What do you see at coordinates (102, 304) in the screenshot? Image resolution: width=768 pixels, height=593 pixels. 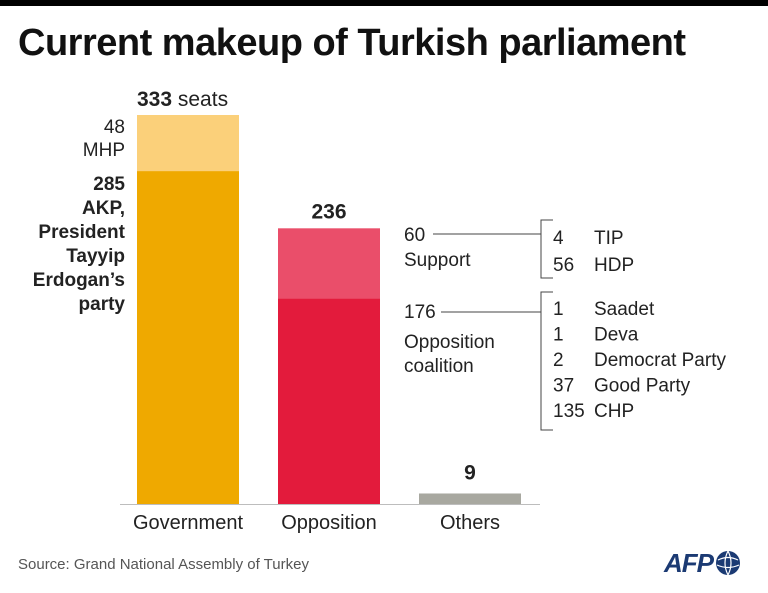 I see `akp-name-label: party` at bounding box center [102, 304].